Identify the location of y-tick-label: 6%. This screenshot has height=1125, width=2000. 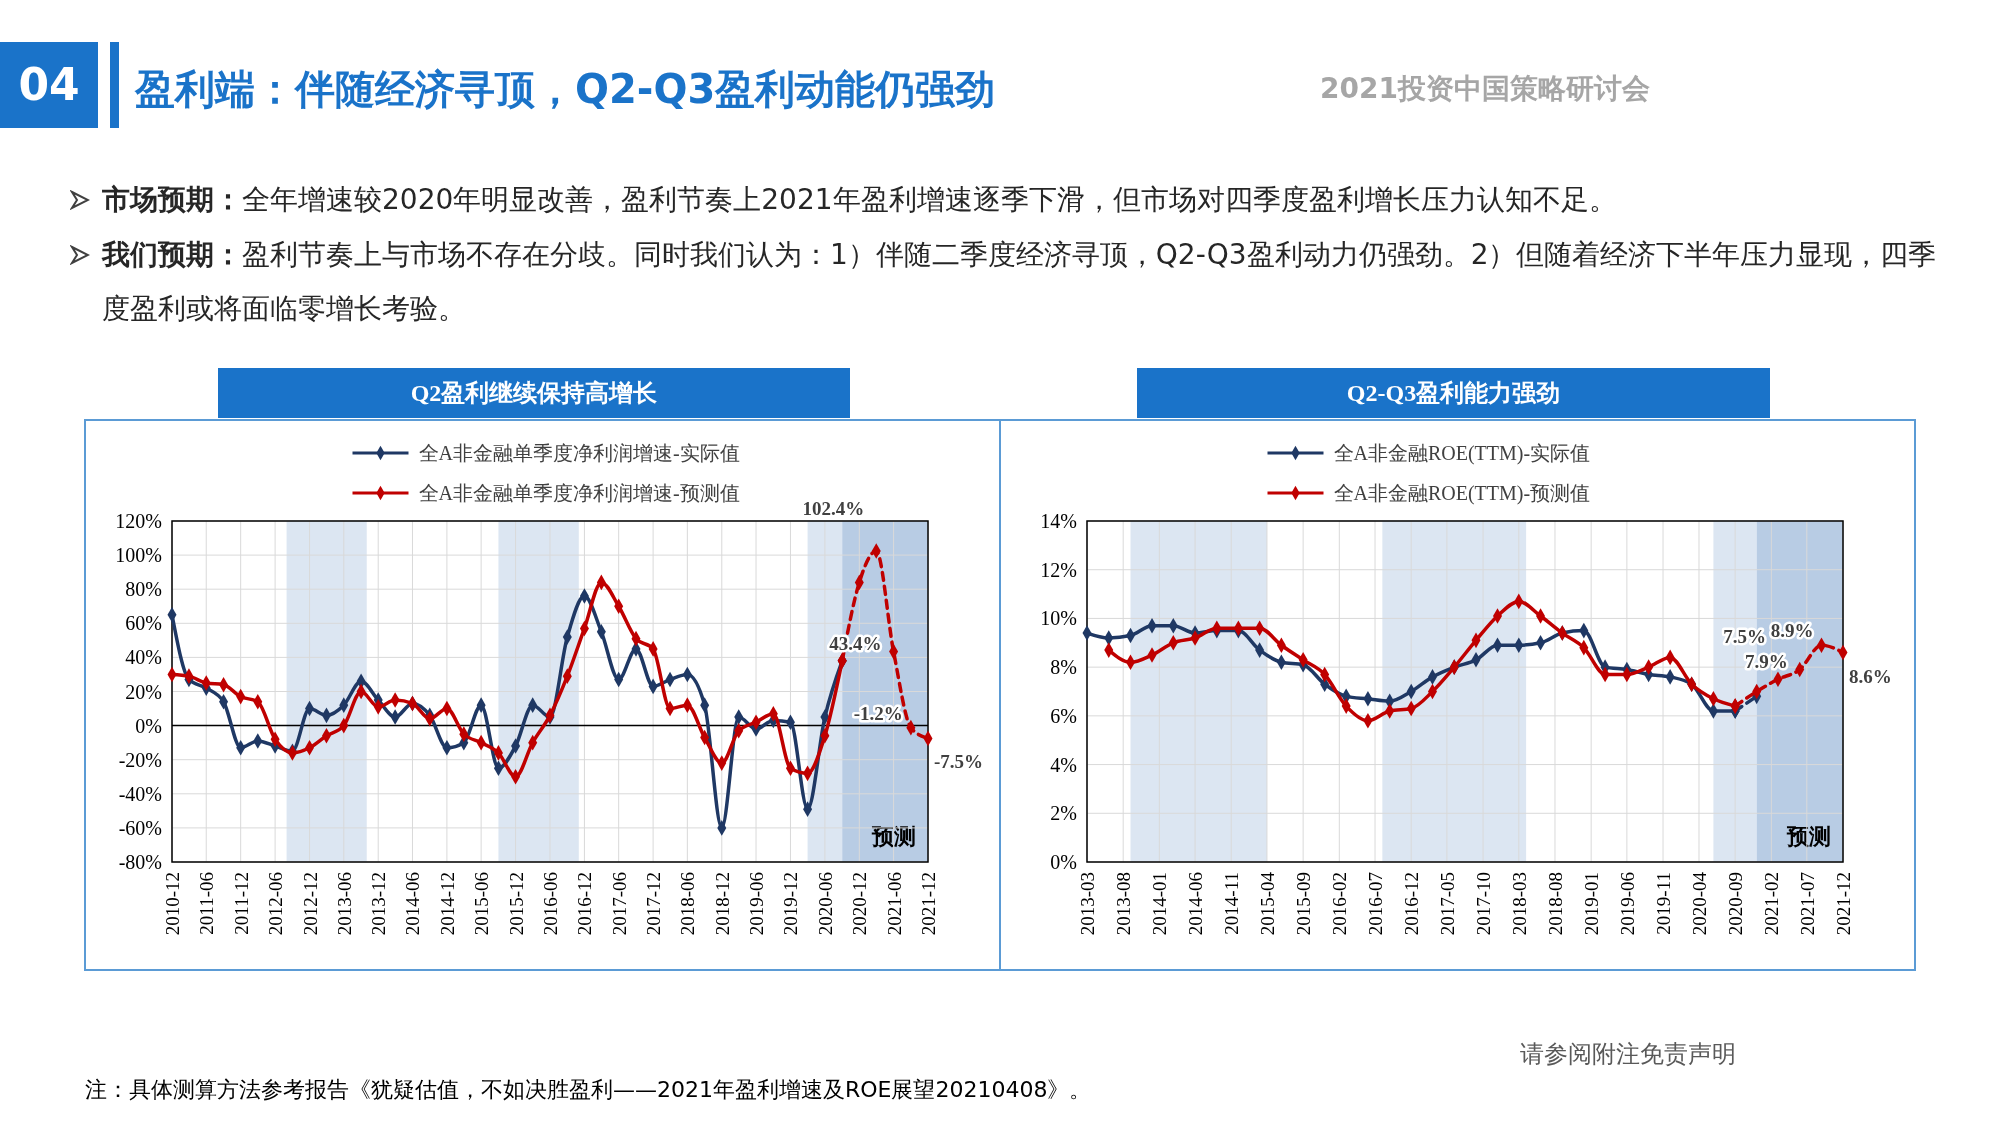
(1063, 715).